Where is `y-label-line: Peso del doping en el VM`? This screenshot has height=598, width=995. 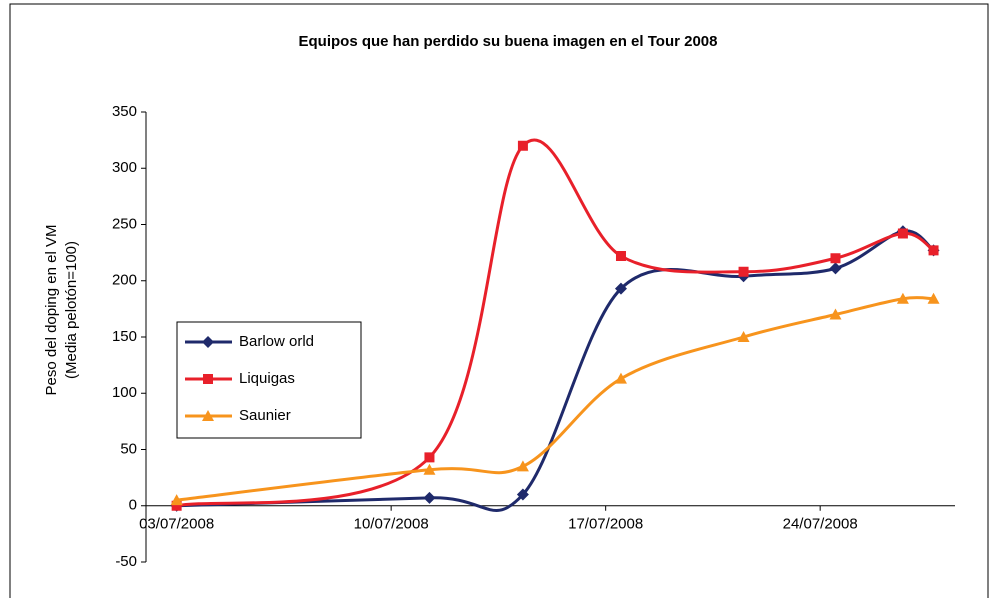
y-label-line: Peso del doping en el VM is located at coordinates (51, 310).